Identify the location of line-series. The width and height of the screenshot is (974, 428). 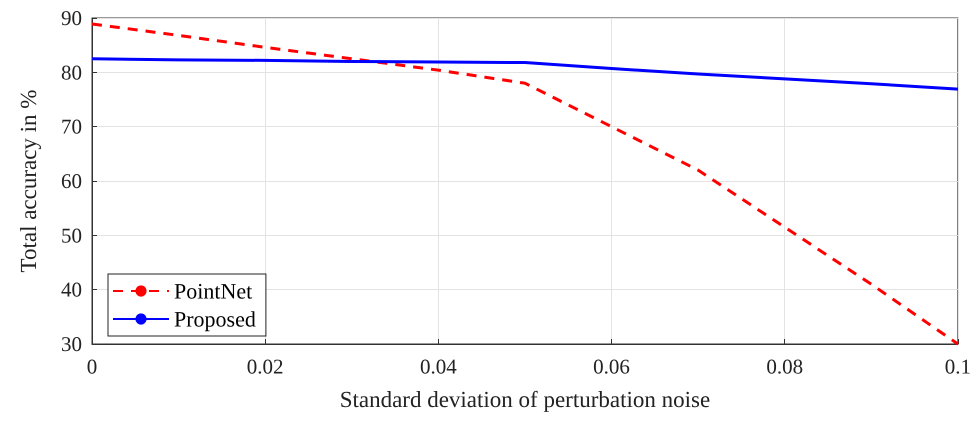
(525, 74).